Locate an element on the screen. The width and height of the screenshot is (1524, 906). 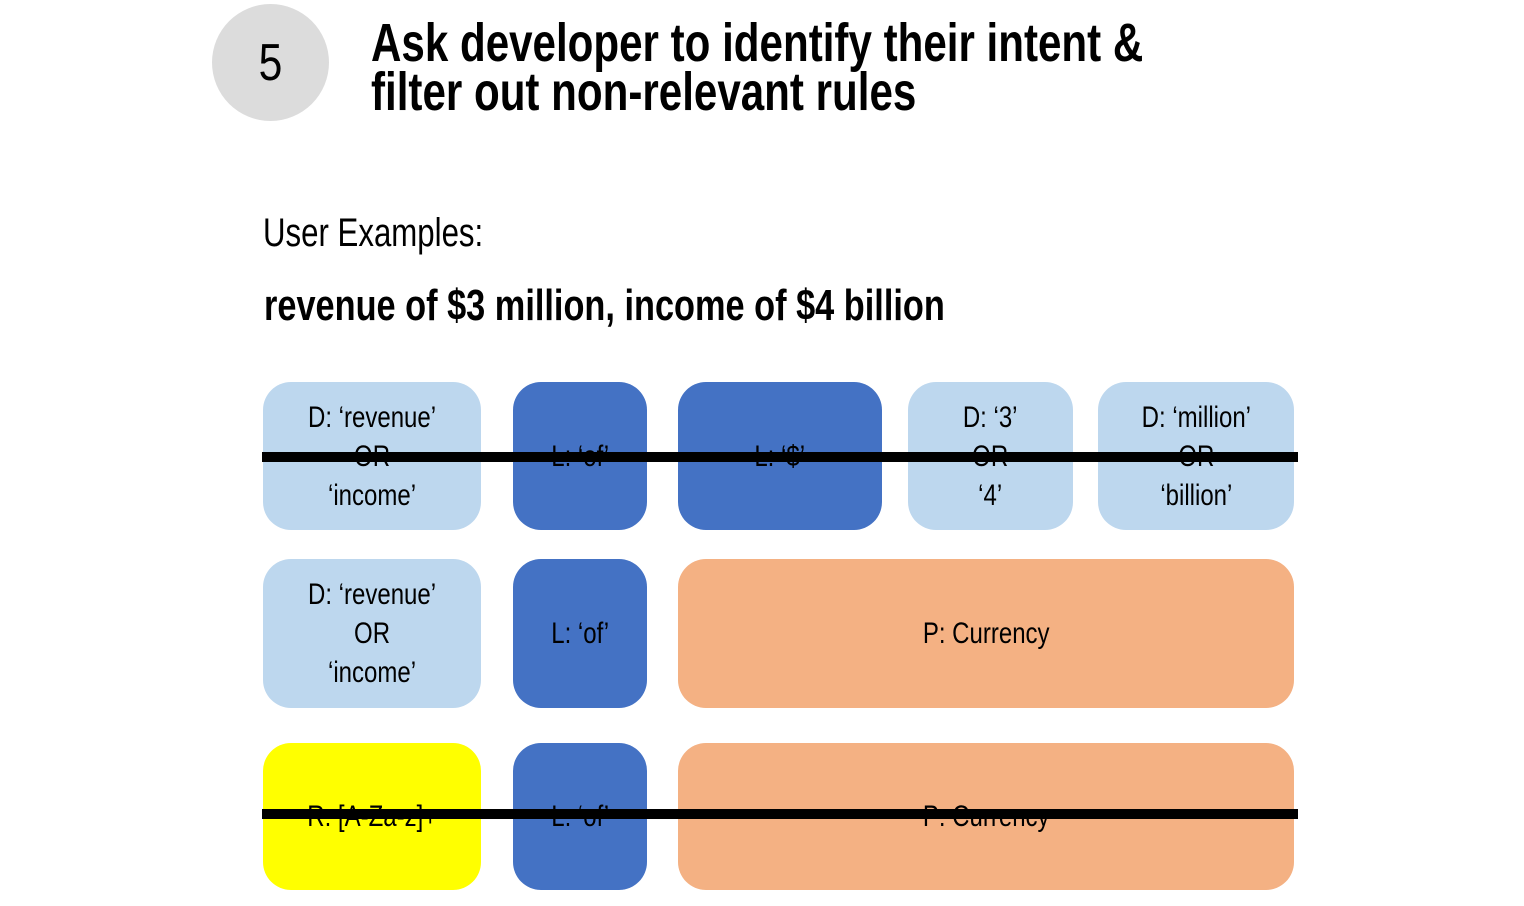
rule-box-d-revenue-income: D: ‘revenue’ OR ‘income’ is located at coordinates (372, 633).